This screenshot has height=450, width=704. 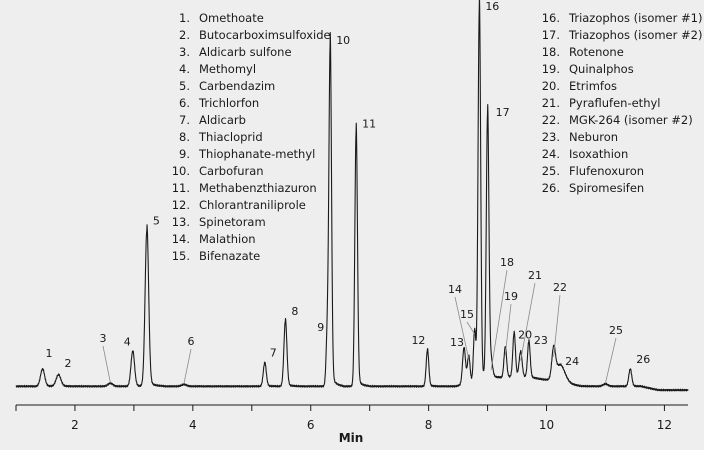 I want to click on legend-compound-name: Methabenzthiazuron, so click(x=258, y=188).